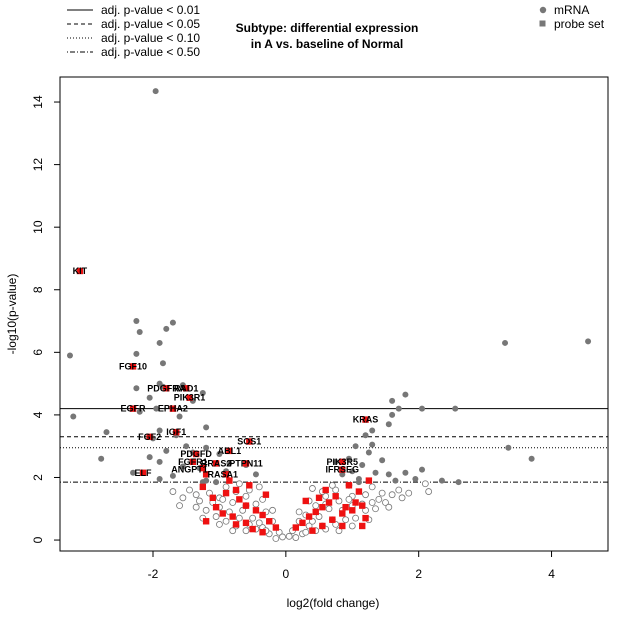 The image size is (624, 624). I want to click on gene-label: ELF, so click(144, 473).